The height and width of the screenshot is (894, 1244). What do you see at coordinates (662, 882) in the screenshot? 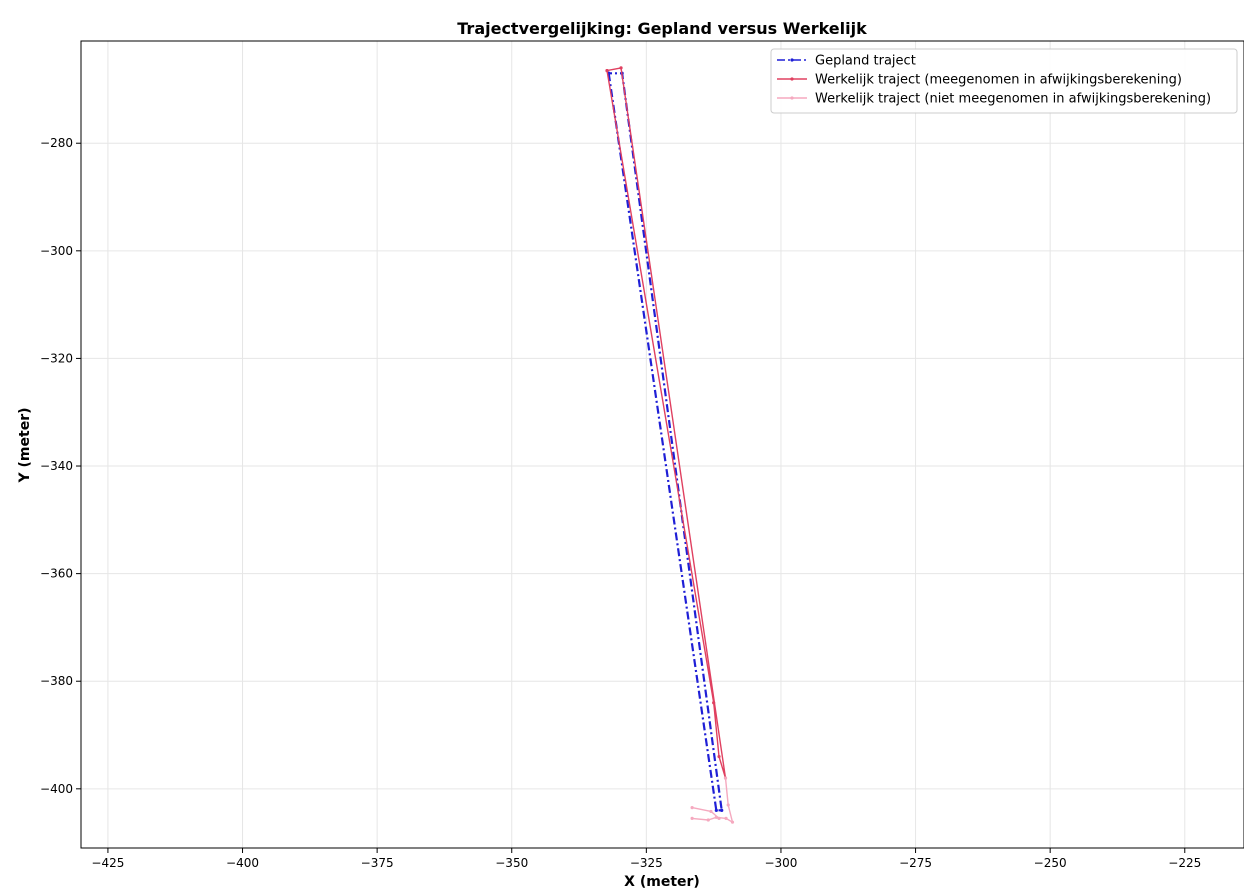
I see `x-axis-title: X (meter)` at bounding box center [662, 882].